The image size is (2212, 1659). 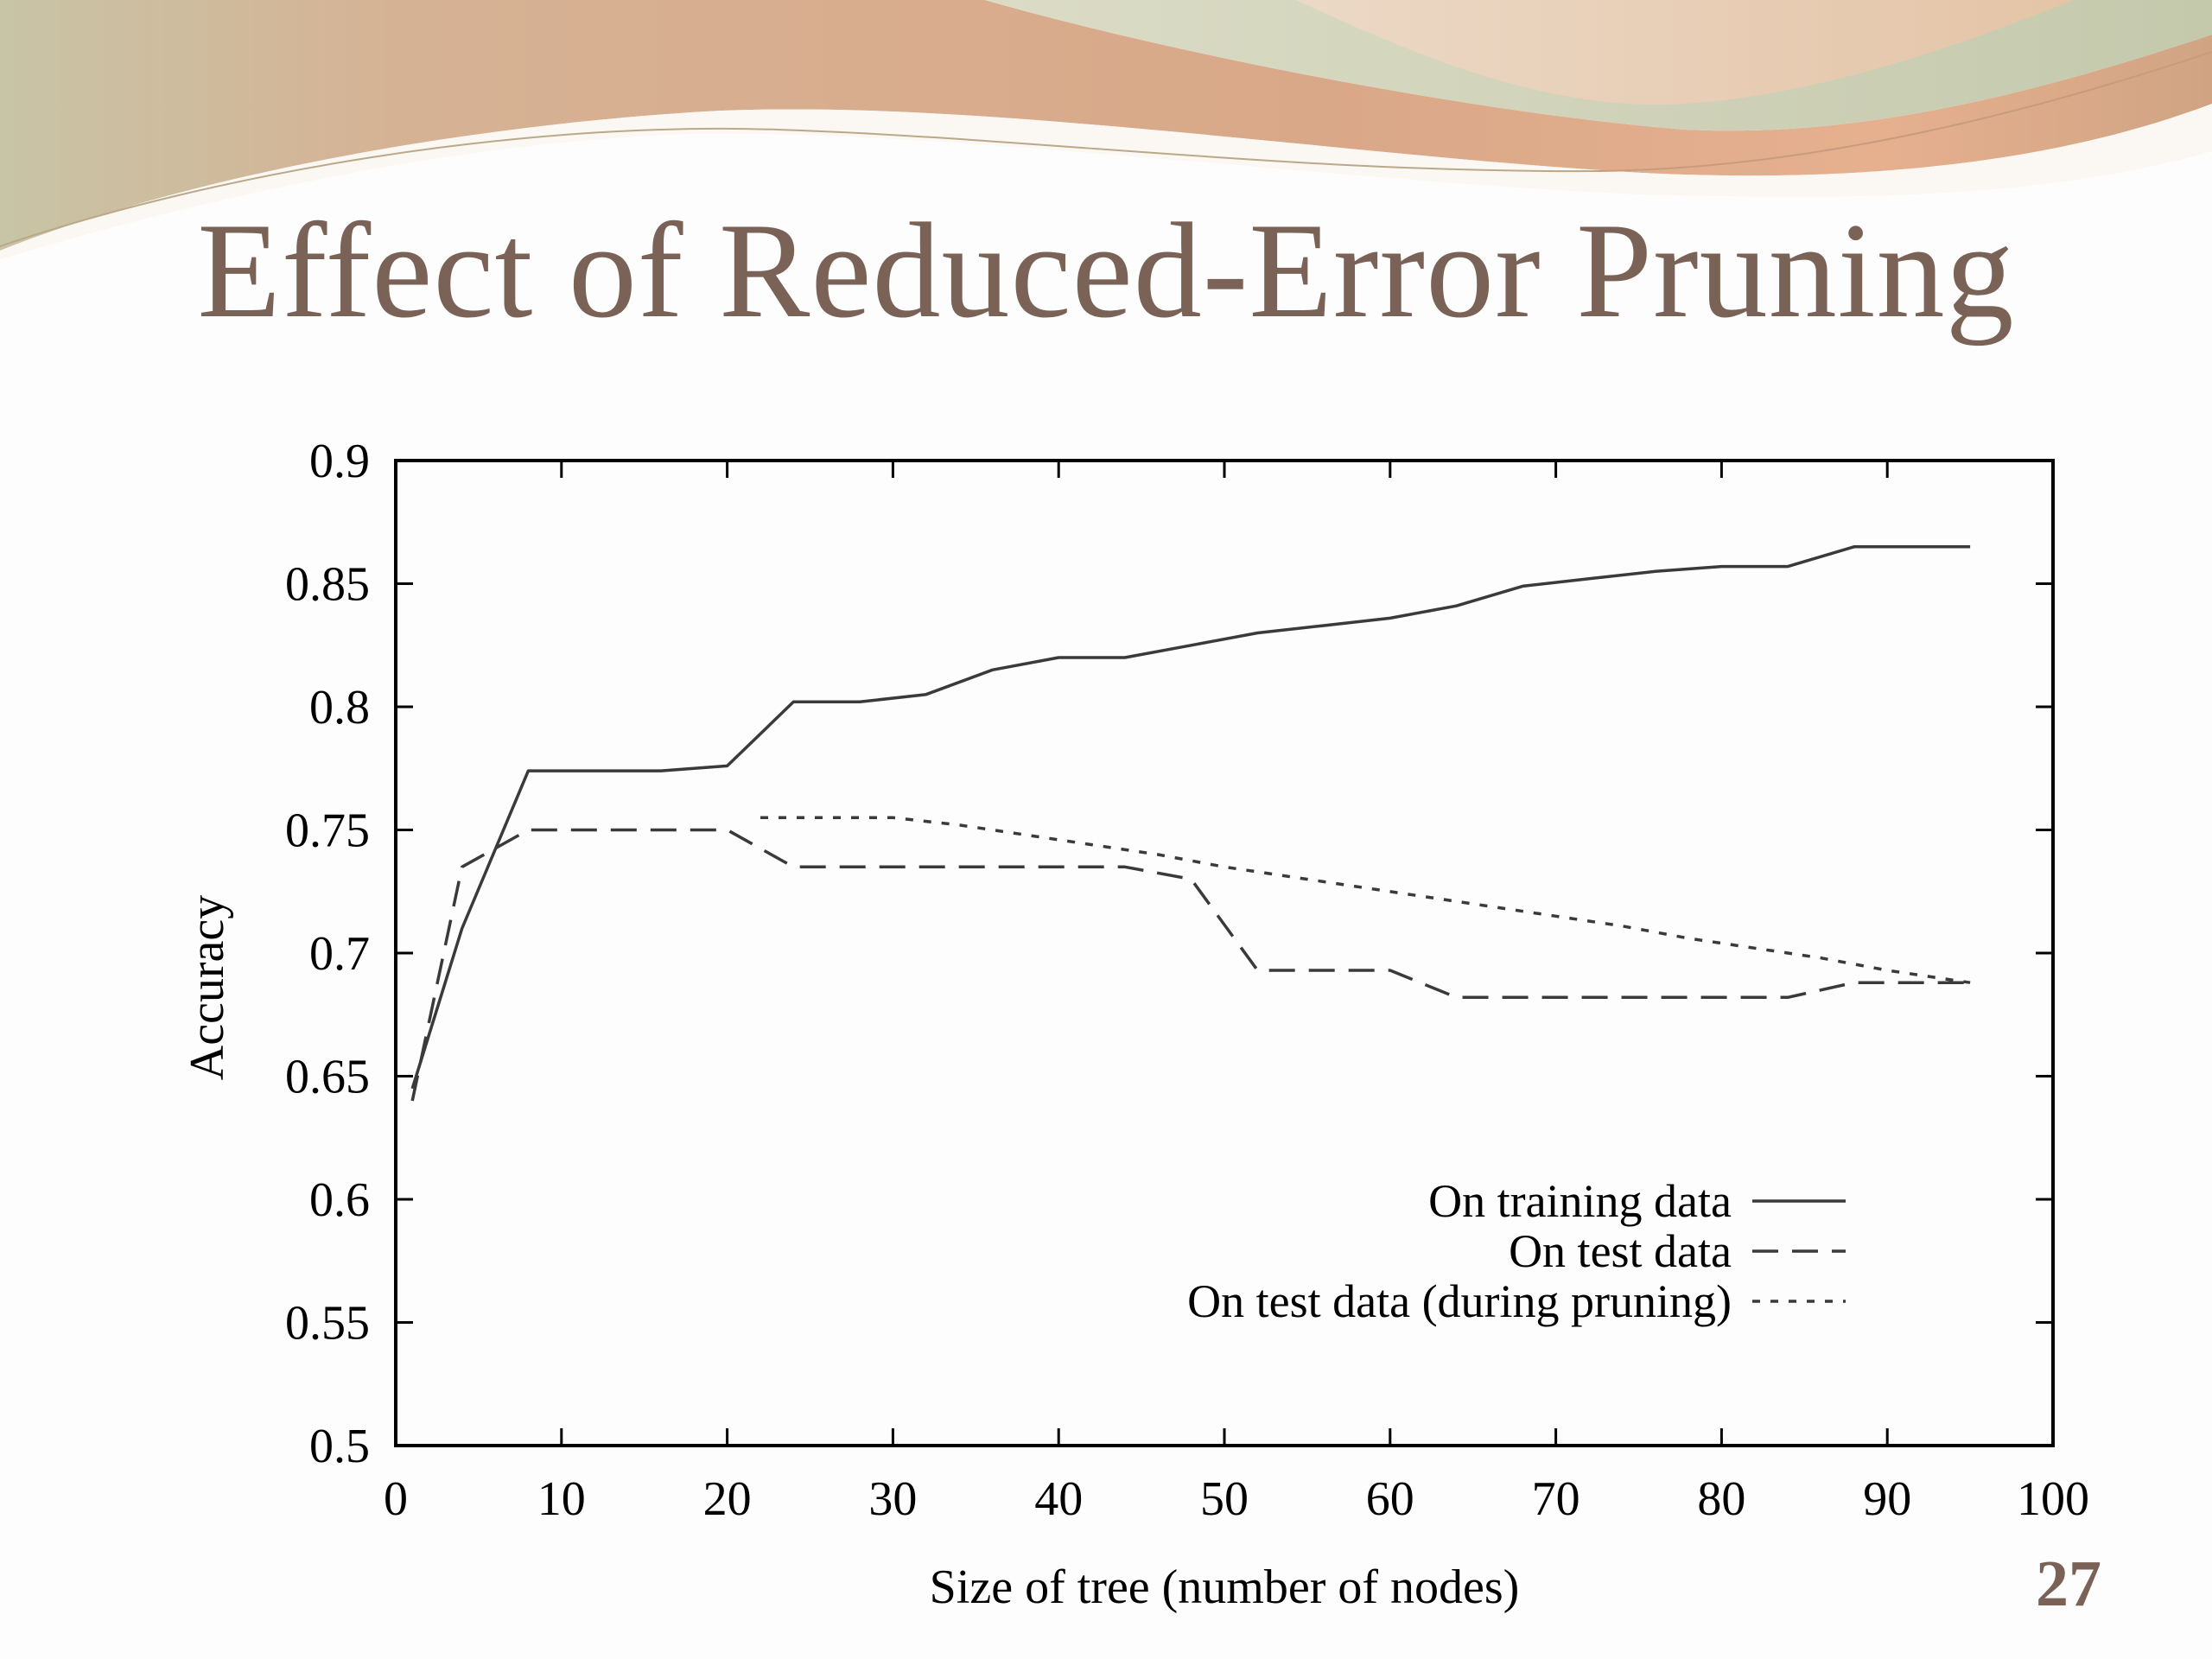 What do you see at coordinates (1620, 1251) in the screenshot?
I see `legend-label-2: On test data` at bounding box center [1620, 1251].